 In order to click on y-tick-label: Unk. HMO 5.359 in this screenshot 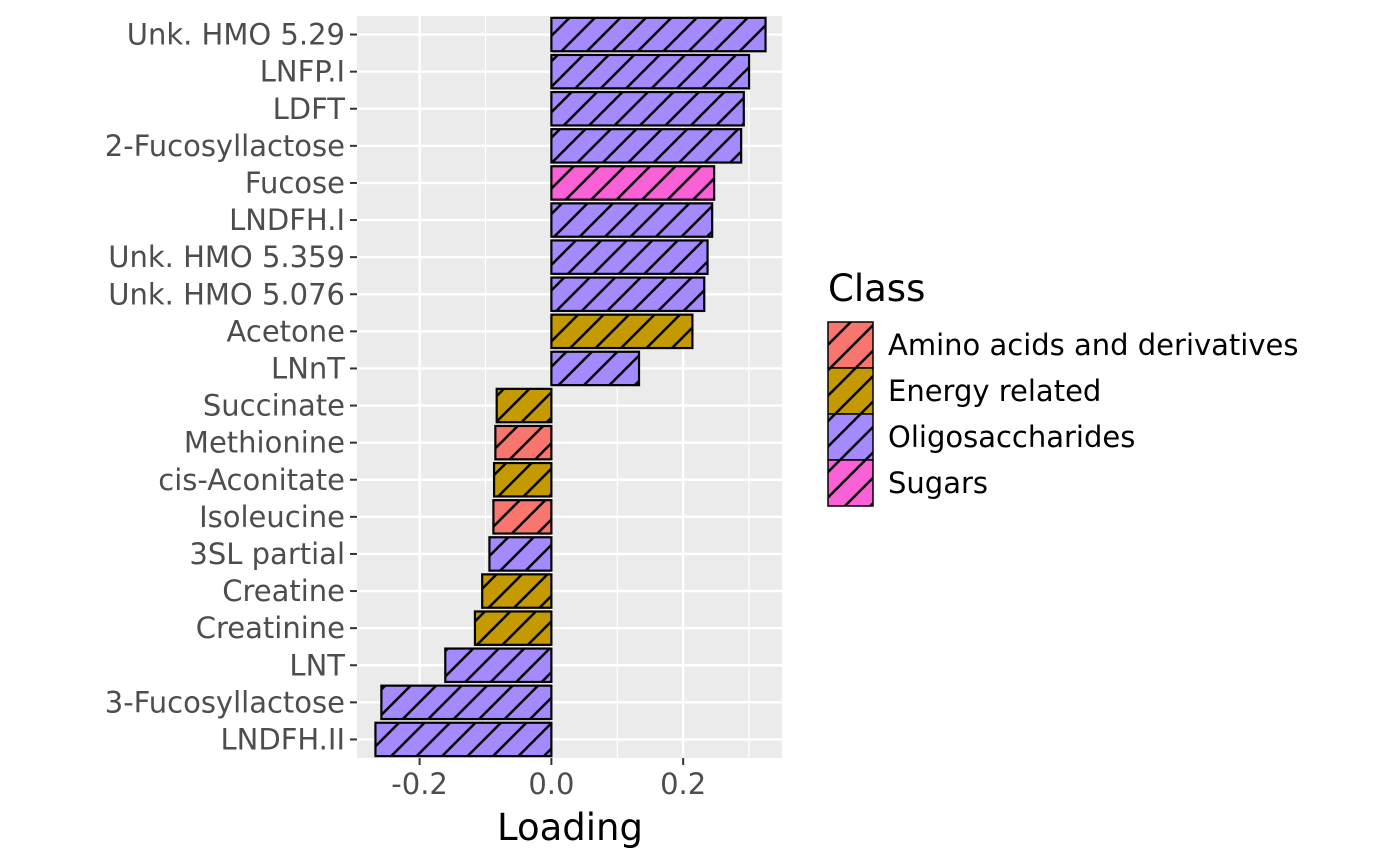, I will do `click(226, 257)`.